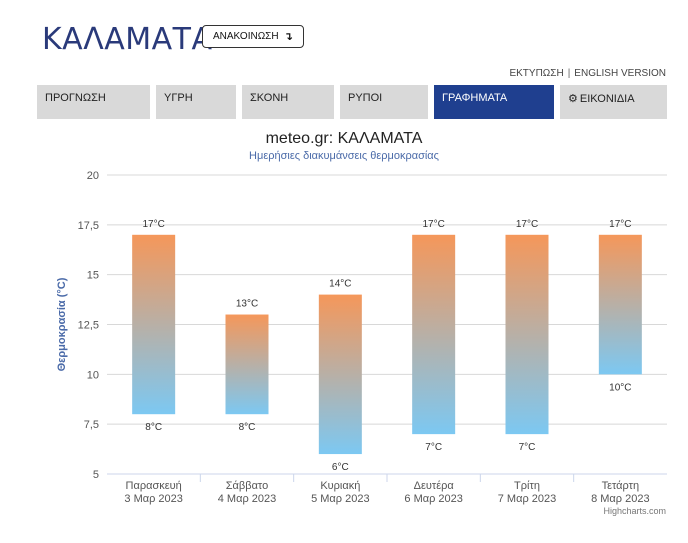  Describe the element at coordinates (634, 511) in the screenshot. I see `highcharts-credits: Highcharts.com` at that location.